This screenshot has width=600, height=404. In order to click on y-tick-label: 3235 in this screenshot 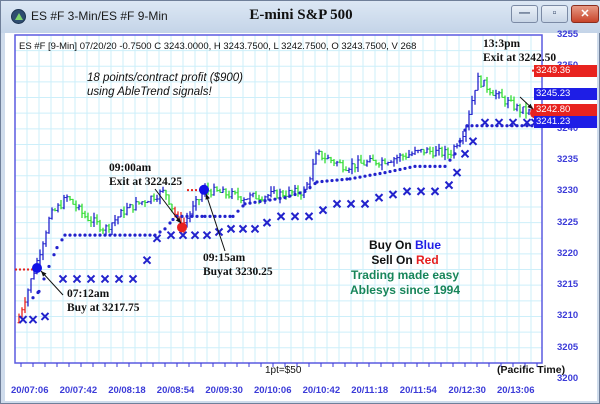, I will do `click(568, 160)`.